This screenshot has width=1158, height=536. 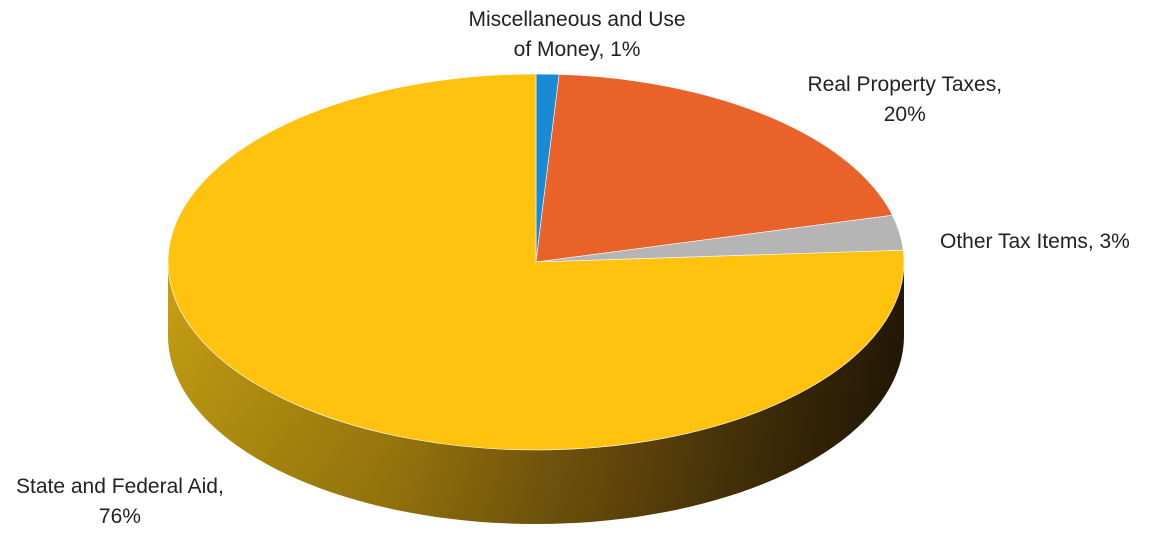 I want to click on data-label-miscellaneous-and-use-of-money: Miscellaneous and Use of Money, 1%, so click(x=577, y=35).